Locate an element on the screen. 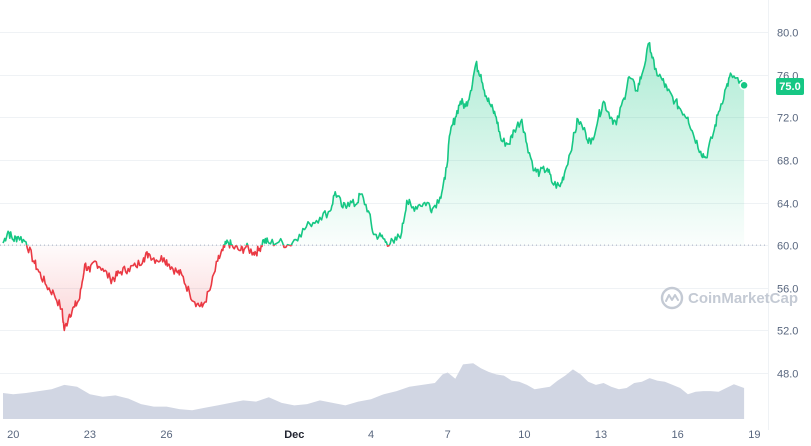  coinmarketcap-logo-icon is located at coordinates (672, 298).